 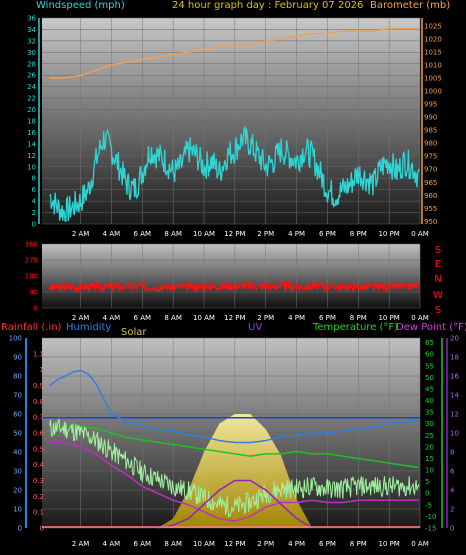 I want to click on windspeed-tick: 34, so click(x=31, y=30).